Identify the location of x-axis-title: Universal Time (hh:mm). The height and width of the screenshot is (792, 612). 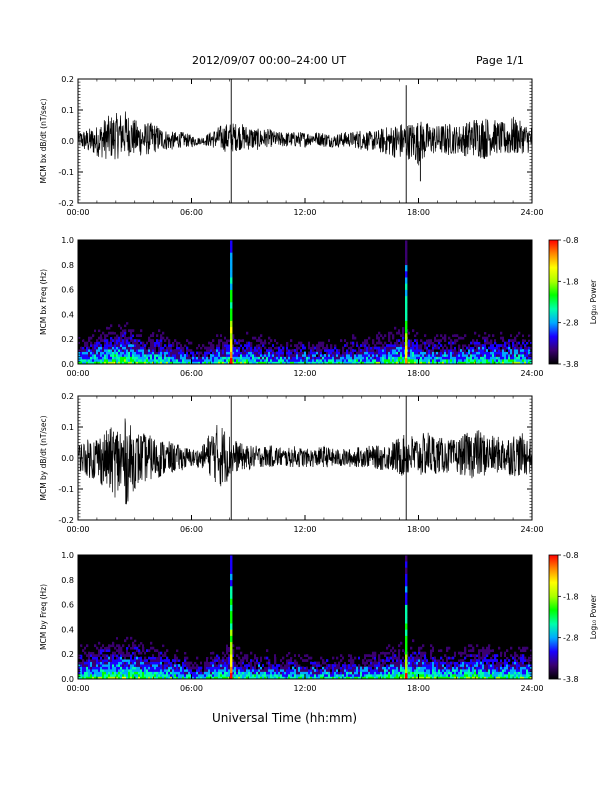
(285, 718).